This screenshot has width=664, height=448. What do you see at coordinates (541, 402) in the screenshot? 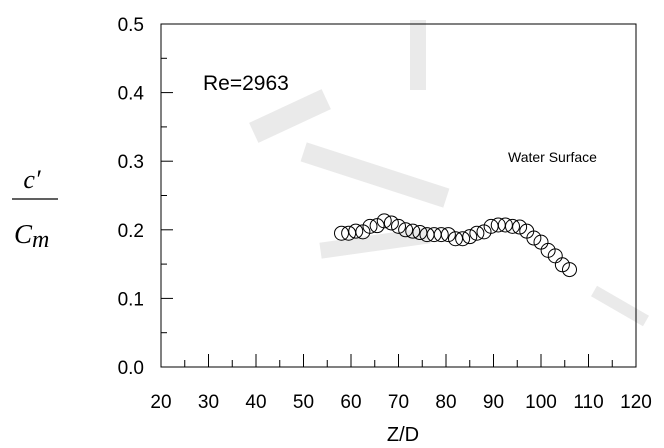
I see `x-tick-label: 100` at bounding box center [541, 402].